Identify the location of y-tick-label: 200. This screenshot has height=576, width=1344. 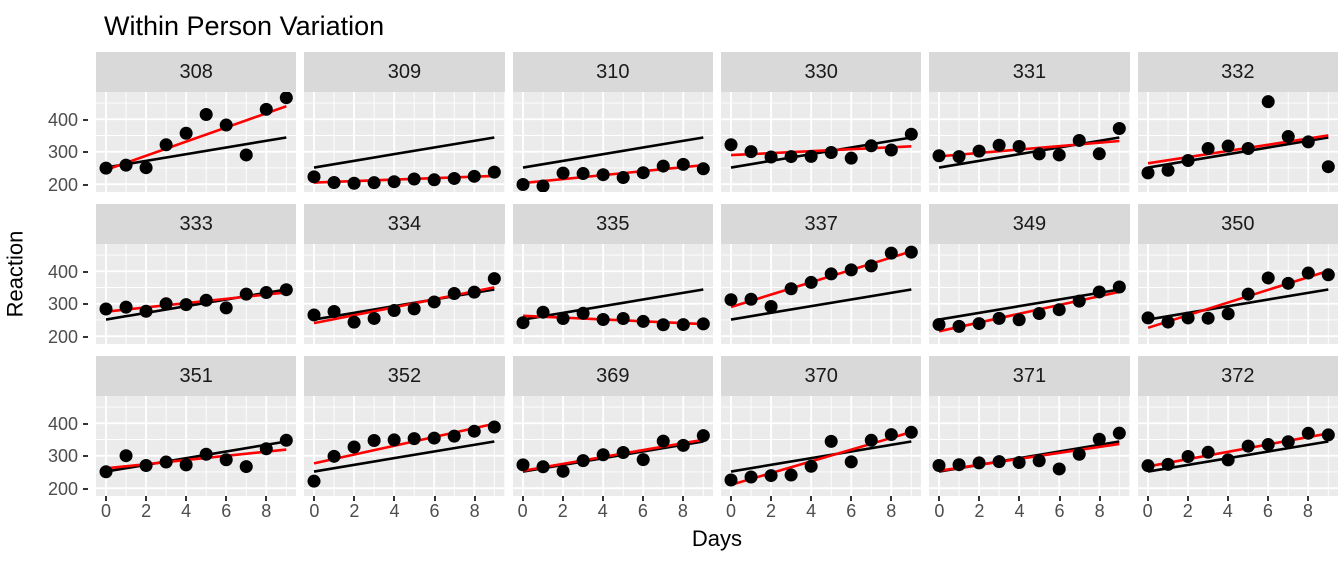
(62, 184).